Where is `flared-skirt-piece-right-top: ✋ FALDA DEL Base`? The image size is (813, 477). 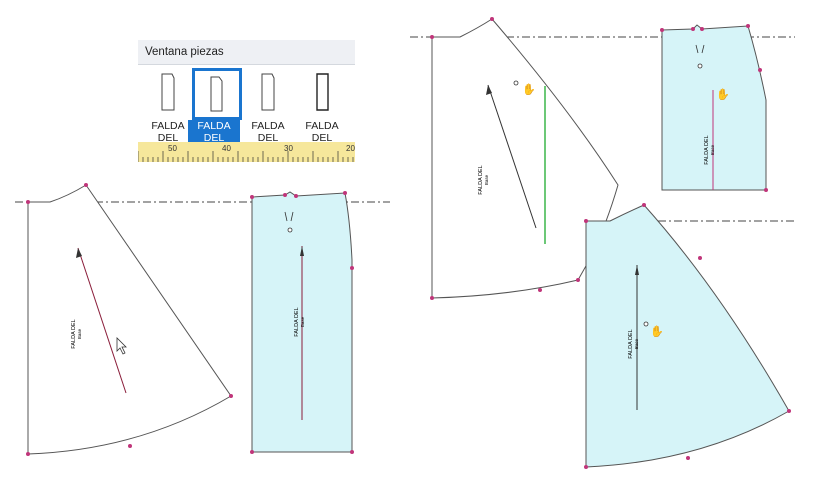 flared-skirt-piece-right-top: ✋ FALDA DEL Base is located at coordinates (525, 158).